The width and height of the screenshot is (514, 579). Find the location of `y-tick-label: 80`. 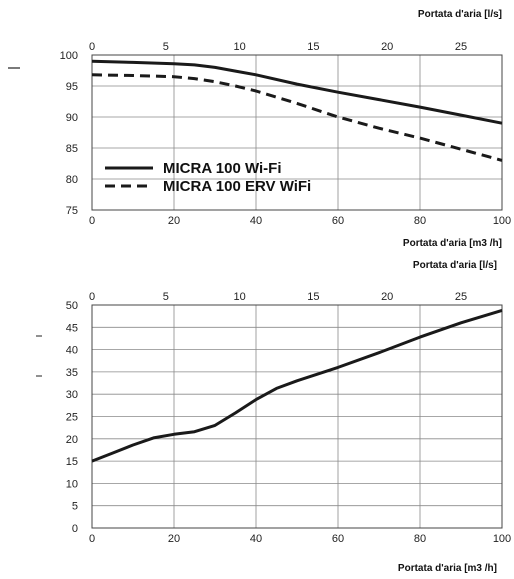

y-tick-label: 80 is located at coordinates (72, 180).